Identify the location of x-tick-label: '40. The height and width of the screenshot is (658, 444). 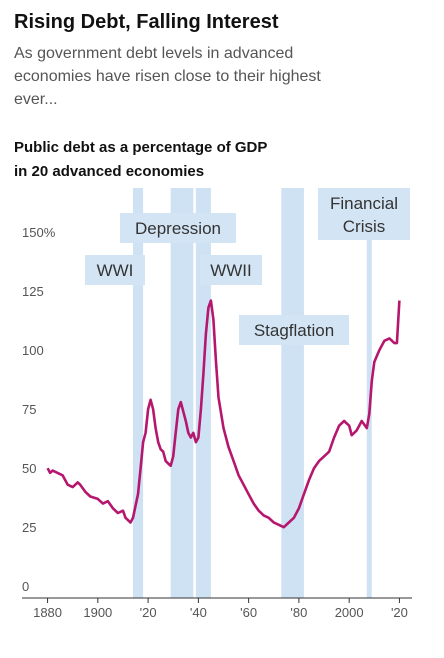
(198, 612).